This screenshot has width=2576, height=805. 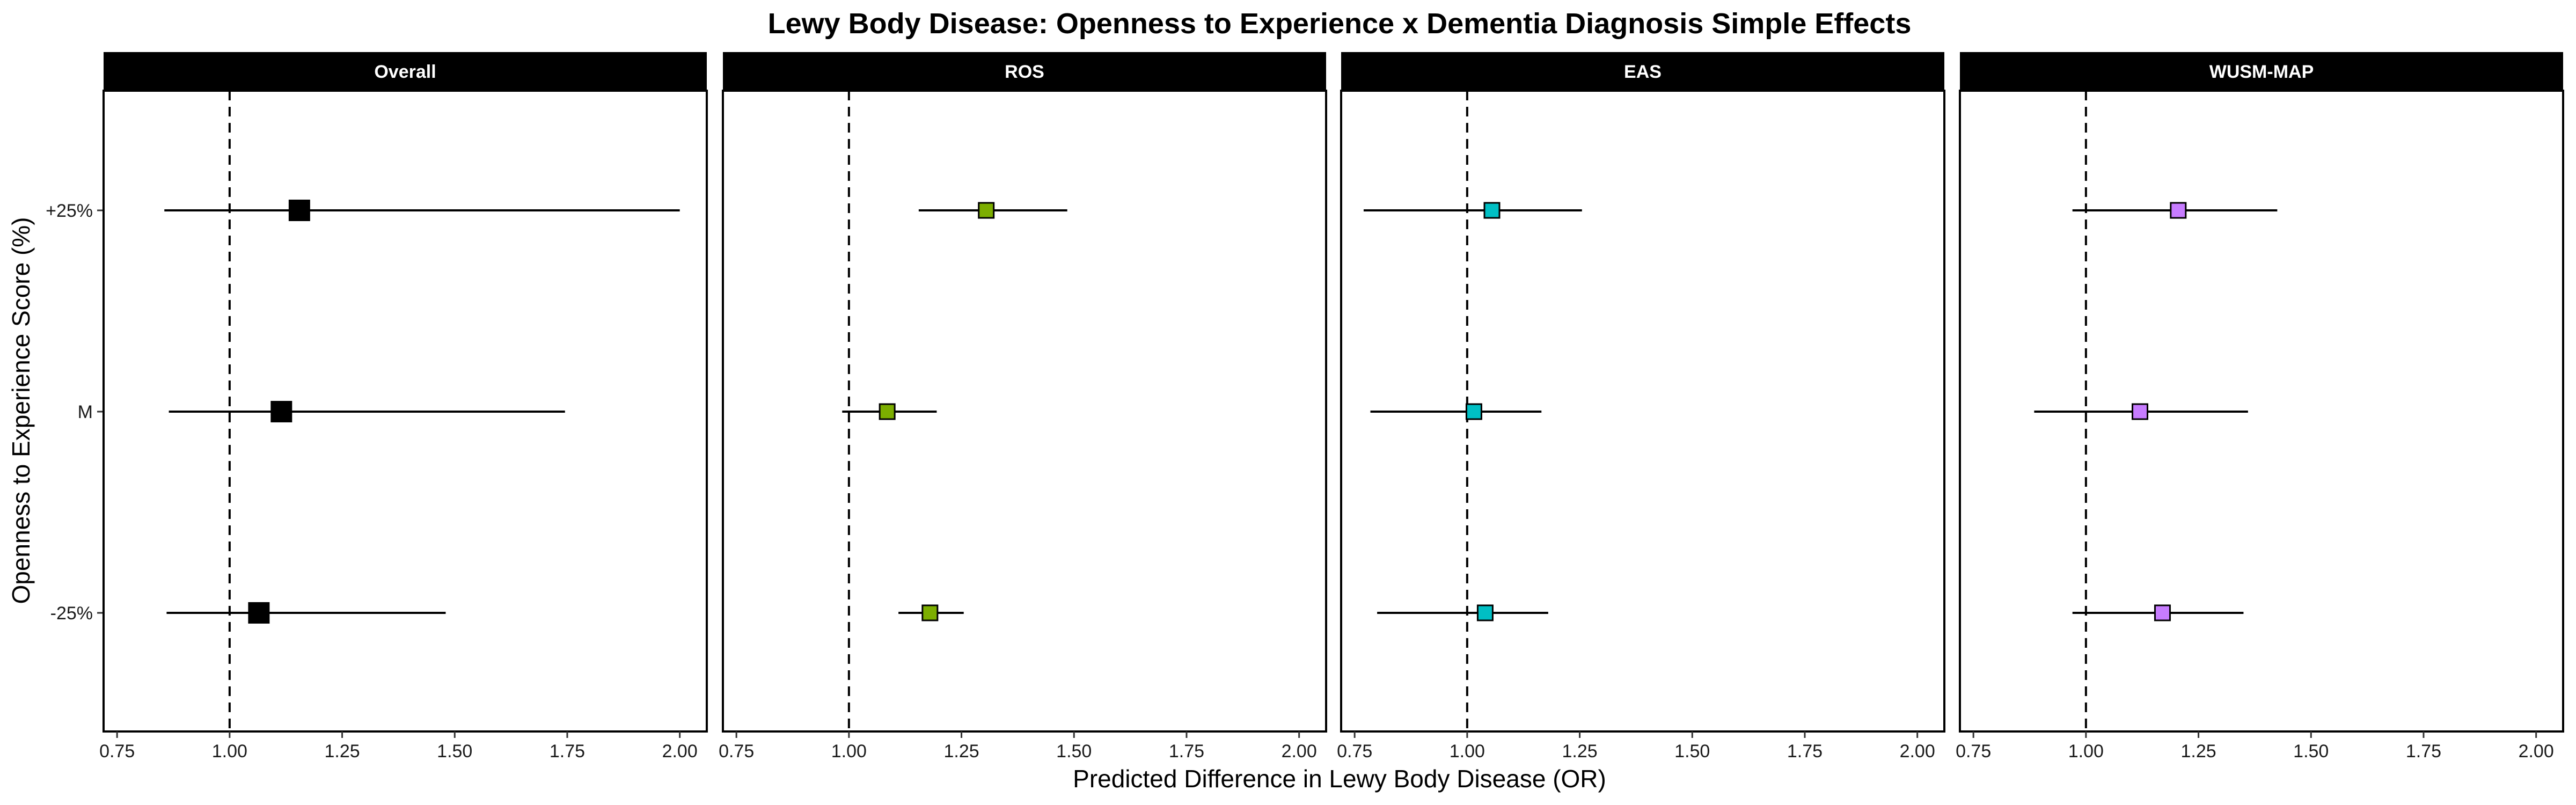 I want to click on facet-strip-label: EAS, so click(x=1643, y=72).